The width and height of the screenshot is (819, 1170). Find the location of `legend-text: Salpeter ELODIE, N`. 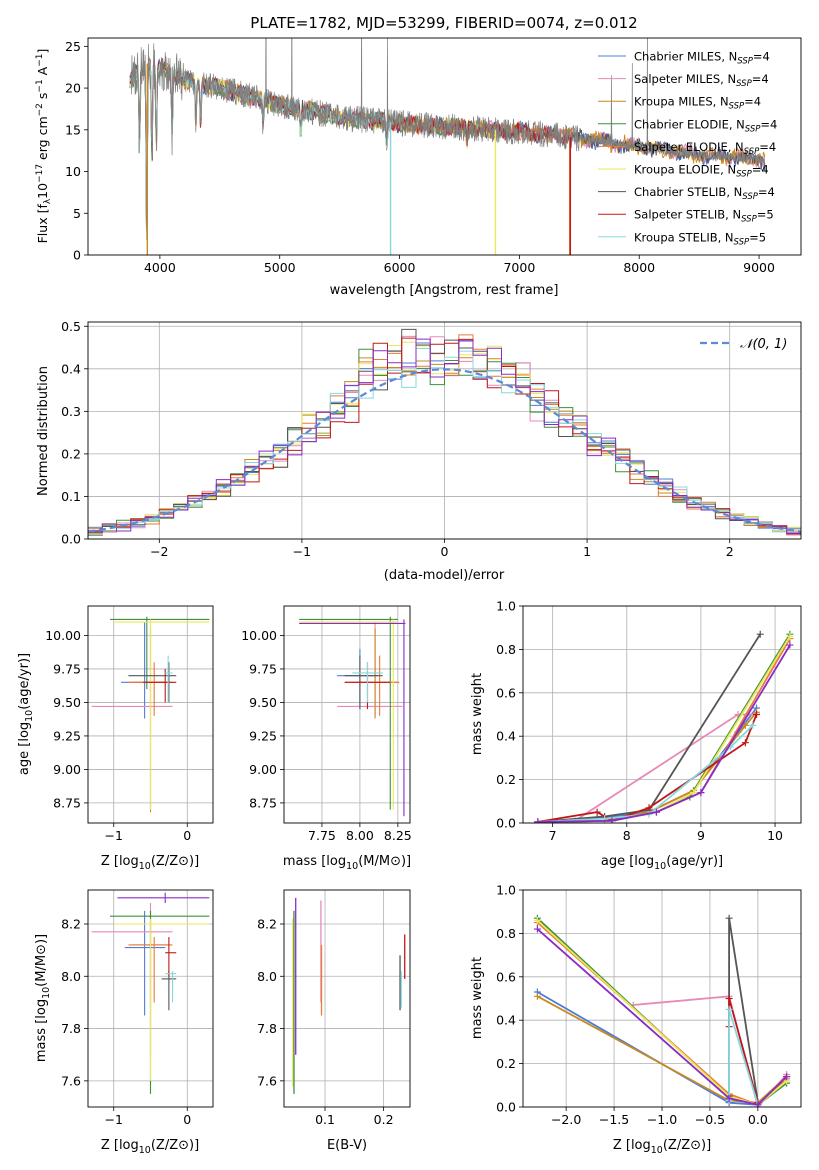

legend-text: Salpeter ELODIE, N is located at coordinates (689, 147).